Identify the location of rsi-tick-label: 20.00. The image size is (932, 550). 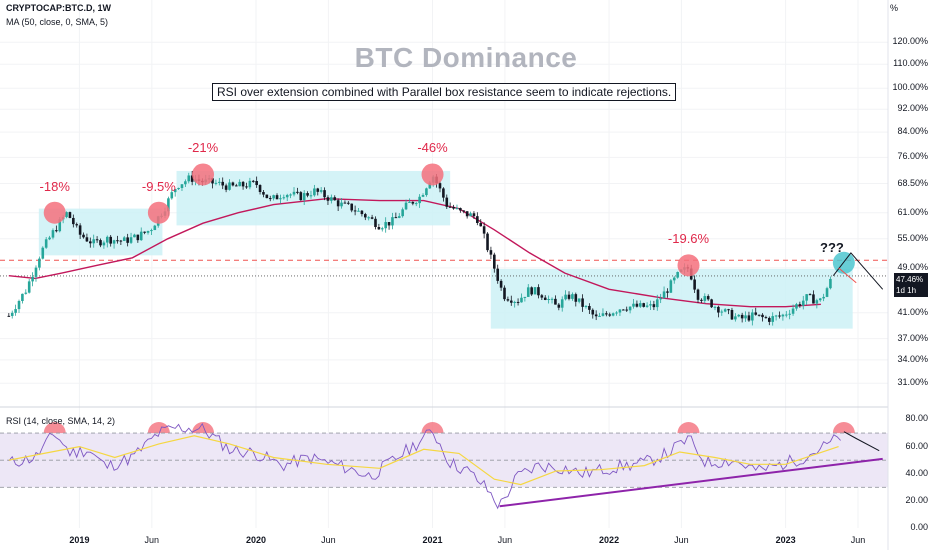
(916, 499).